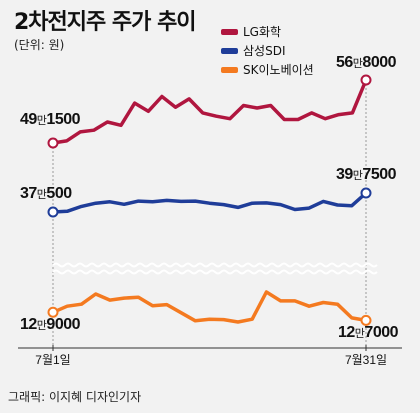  Describe the element at coordinates (209, 307) in the screenshot. I see `series-line-sk` at that location.